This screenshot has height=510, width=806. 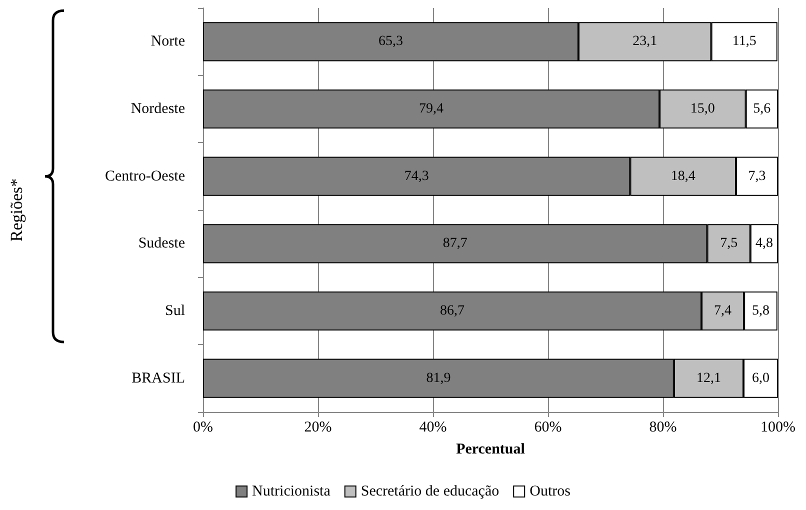 What do you see at coordinates (761, 311) in the screenshot?
I see `data-label: 5,8` at bounding box center [761, 311].